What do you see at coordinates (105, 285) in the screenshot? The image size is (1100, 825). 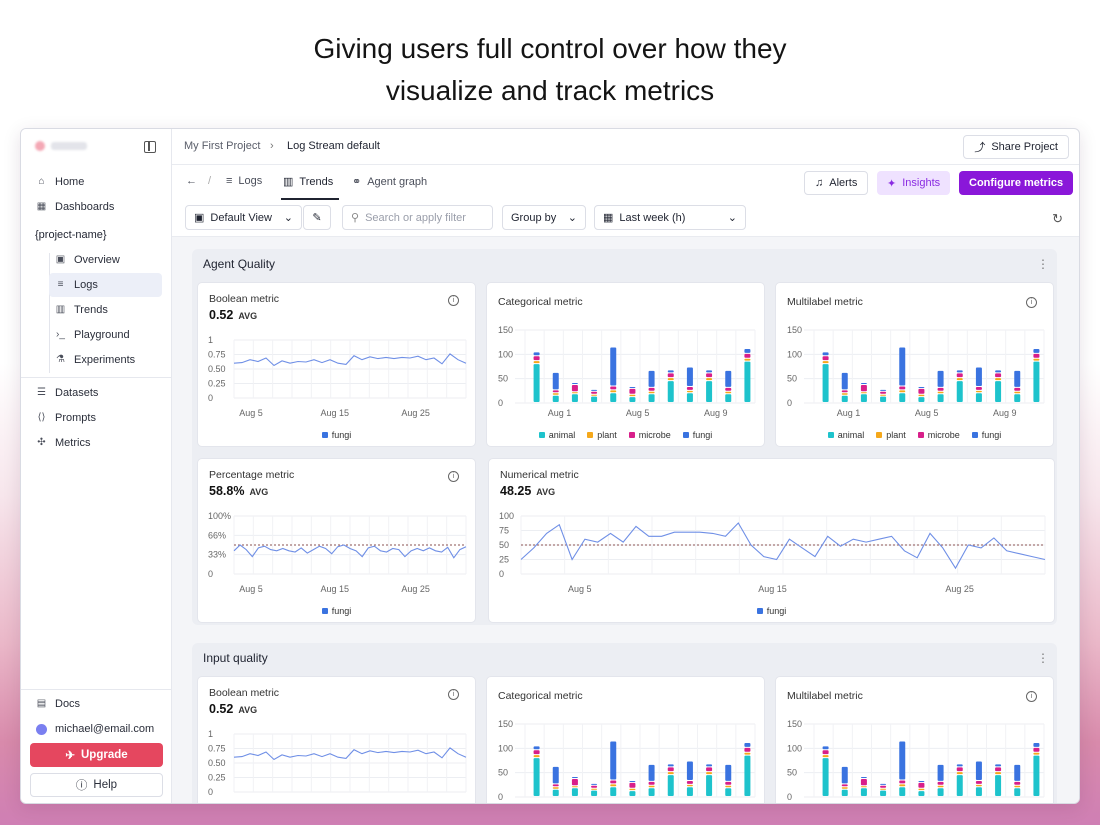 I see `sidebar-item-logs: ≡ Logs` at bounding box center [105, 285].